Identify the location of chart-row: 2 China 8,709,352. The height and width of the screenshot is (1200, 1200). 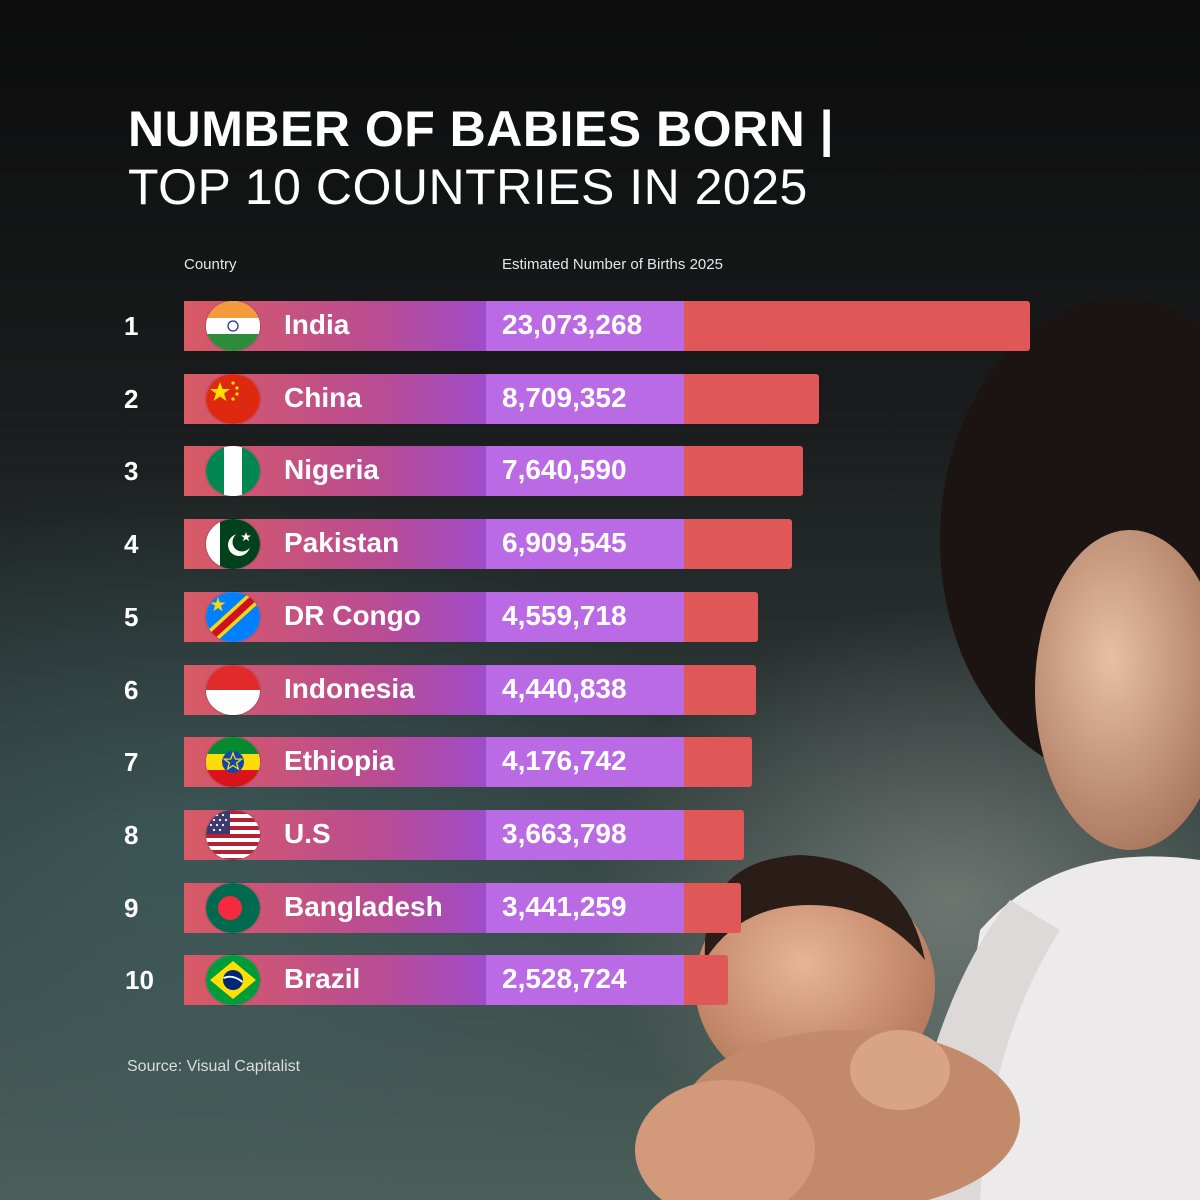
(600, 398).